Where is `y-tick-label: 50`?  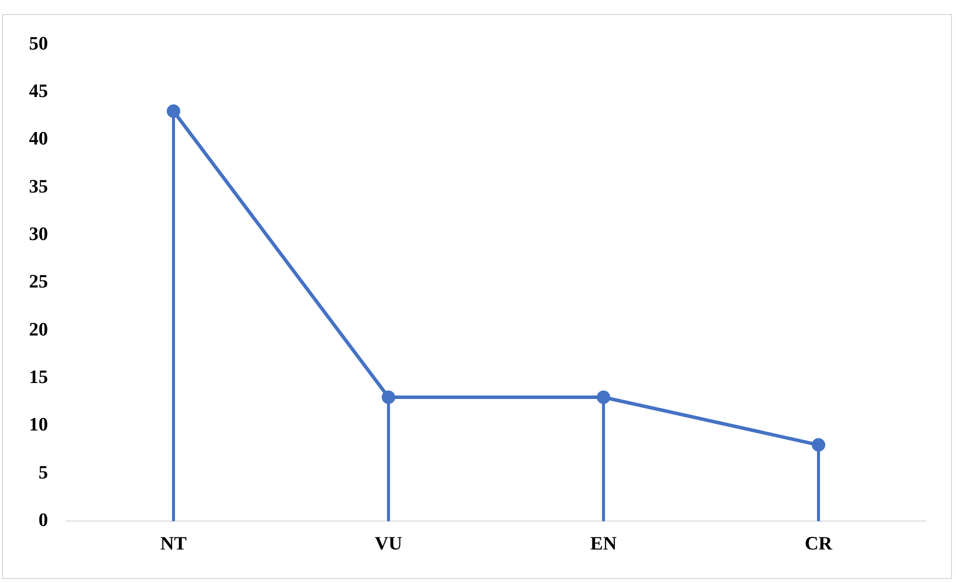 y-tick-label: 50 is located at coordinates (38, 43).